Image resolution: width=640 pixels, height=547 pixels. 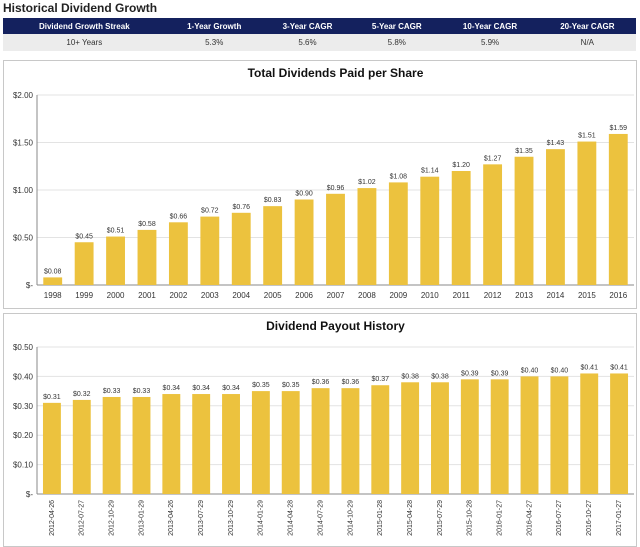 What do you see at coordinates (147, 295) in the screenshot?
I see `x-tick-label: 2001` at bounding box center [147, 295].